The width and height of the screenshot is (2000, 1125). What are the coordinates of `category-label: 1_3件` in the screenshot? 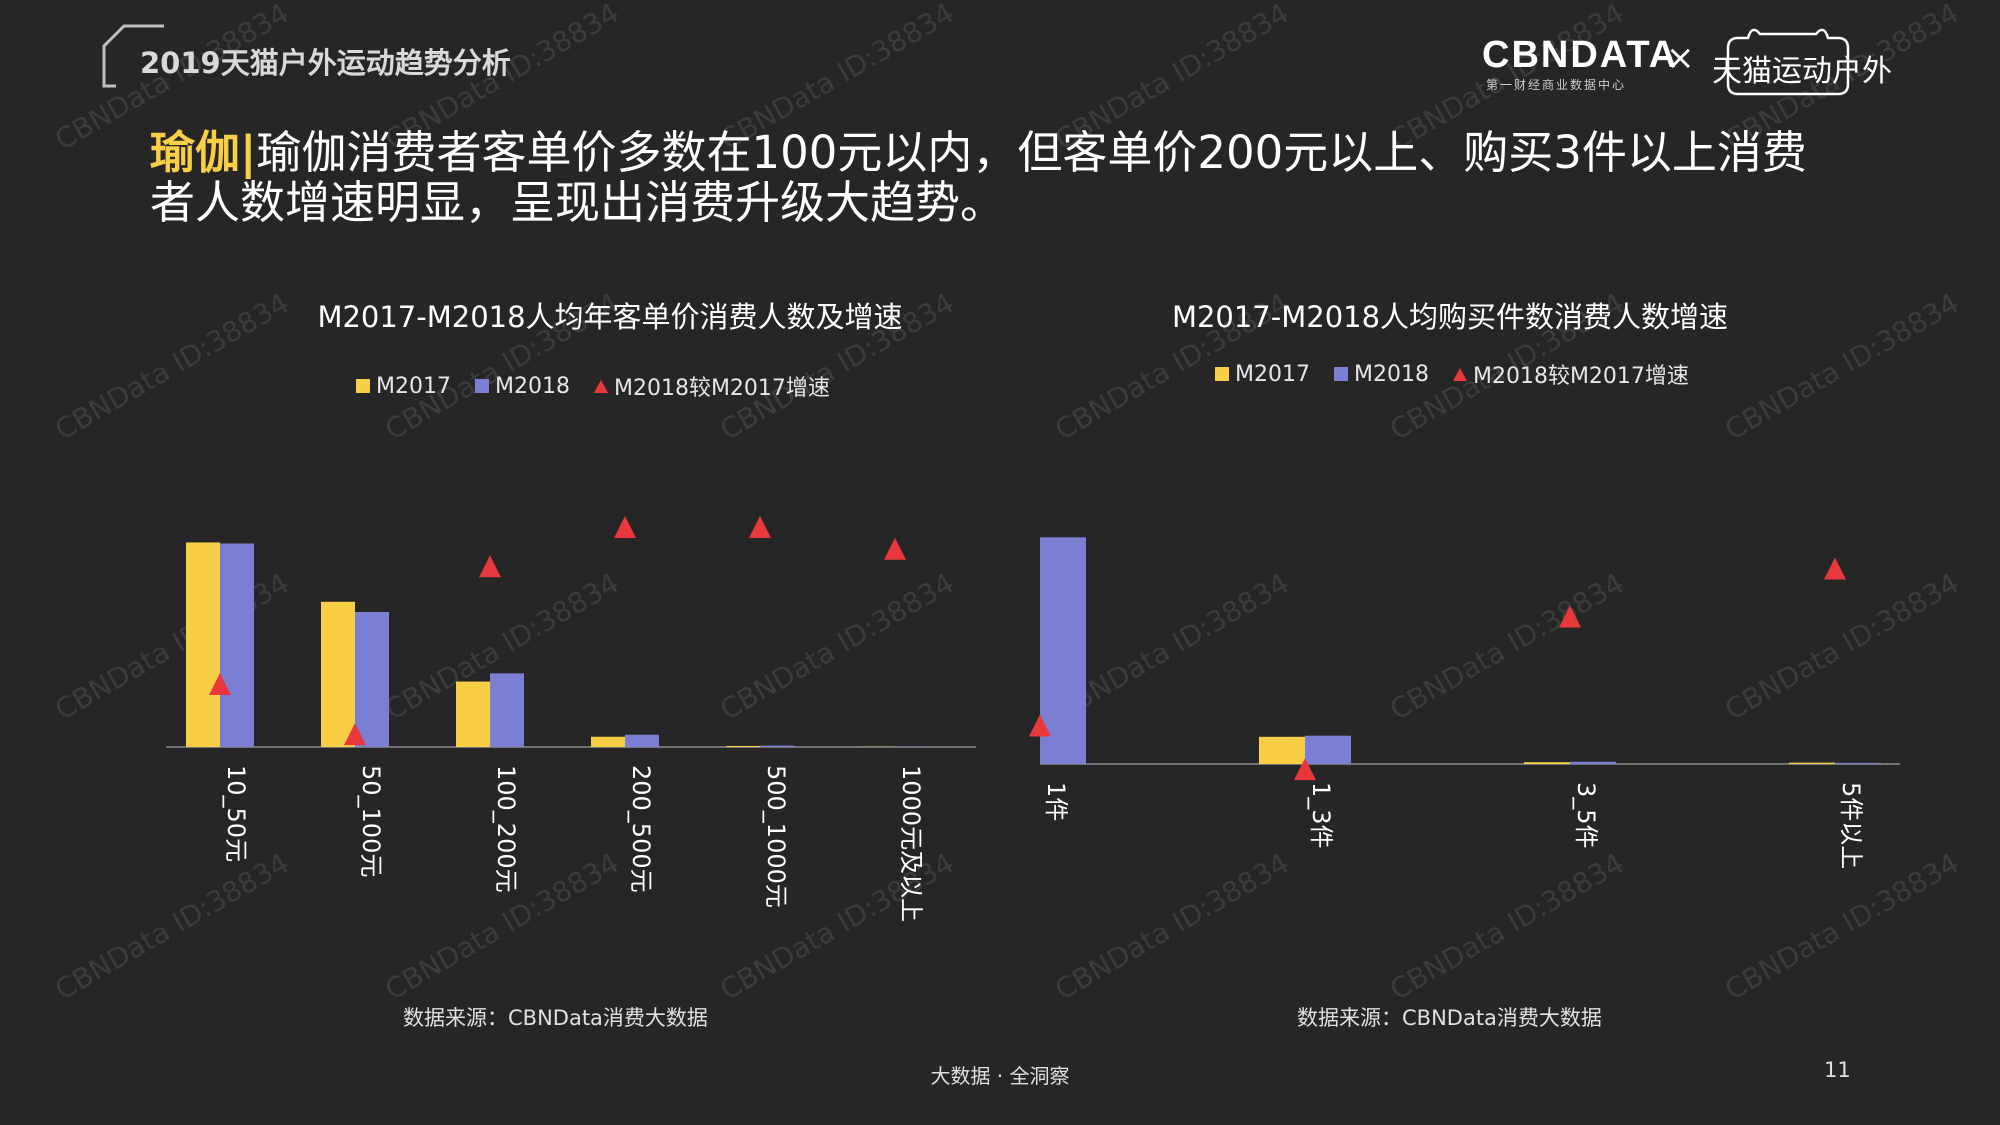 It's located at (1321, 815).